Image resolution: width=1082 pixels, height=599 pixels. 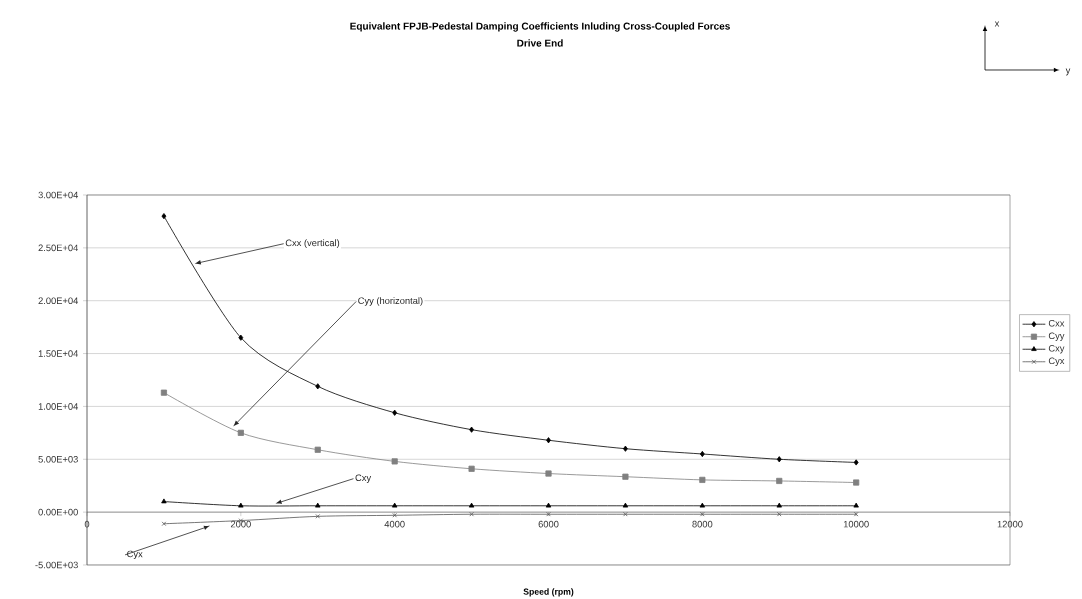 What do you see at coordinates (58, 195) in the screenshot?
I see `y-tick-label: 3.00E+04` at bounding box center [58, 195].